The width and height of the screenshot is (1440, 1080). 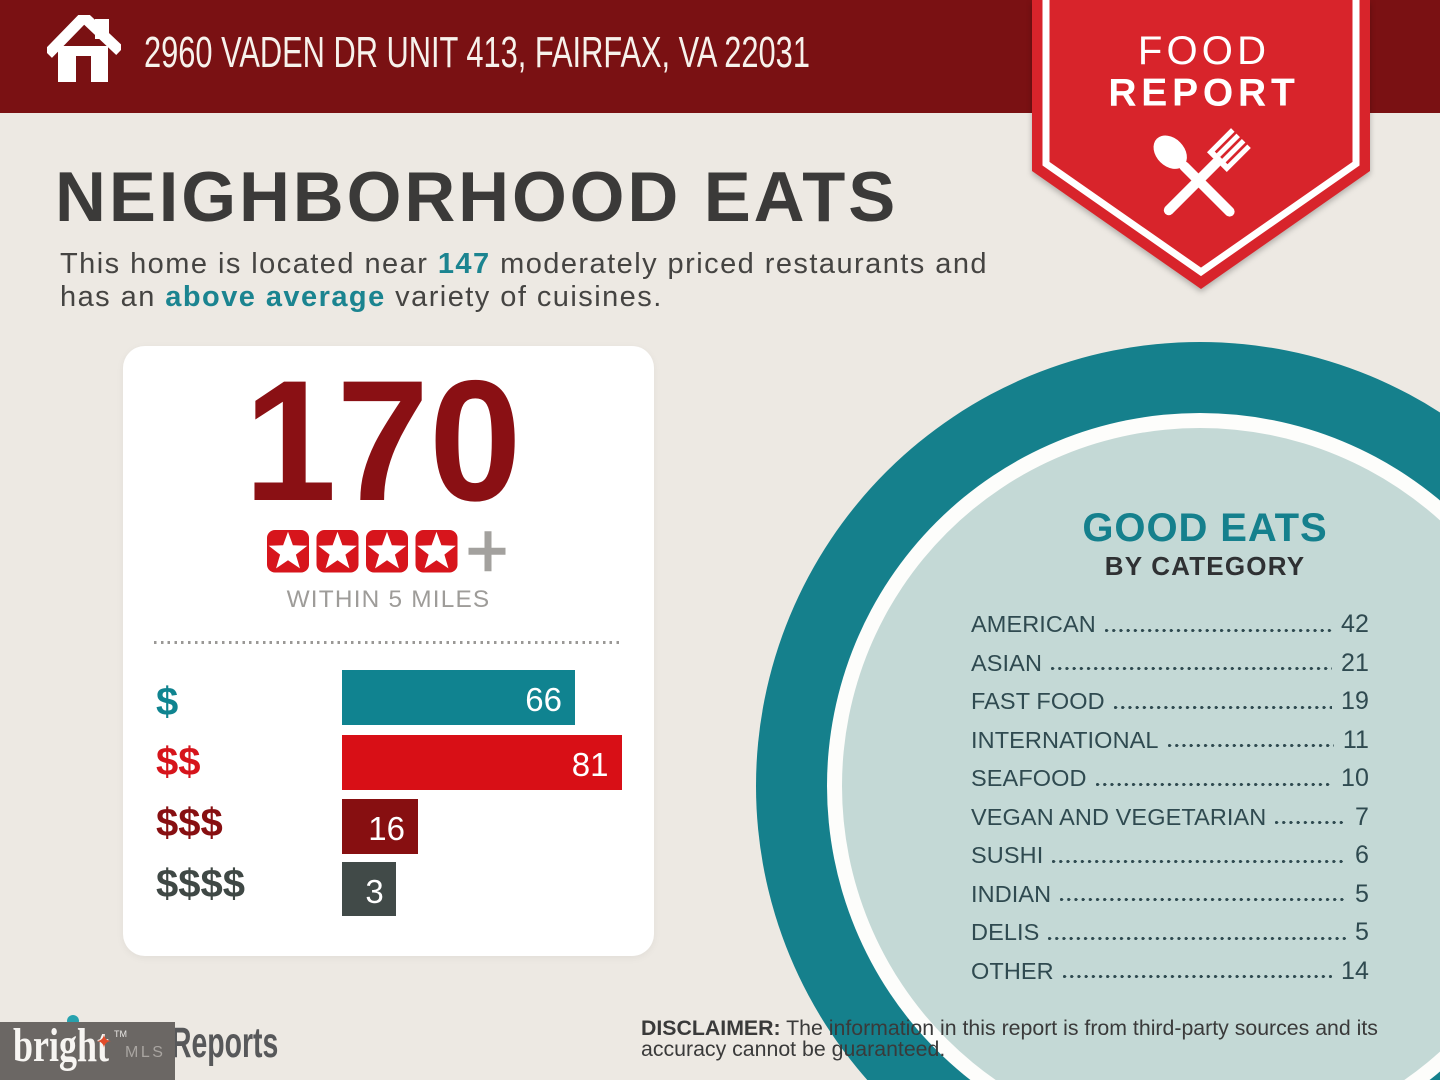 What do you see at coordinates (1204, 51) in the screenshot?
I see `svg-text: FOOD` at bounding box center [1204, 51].